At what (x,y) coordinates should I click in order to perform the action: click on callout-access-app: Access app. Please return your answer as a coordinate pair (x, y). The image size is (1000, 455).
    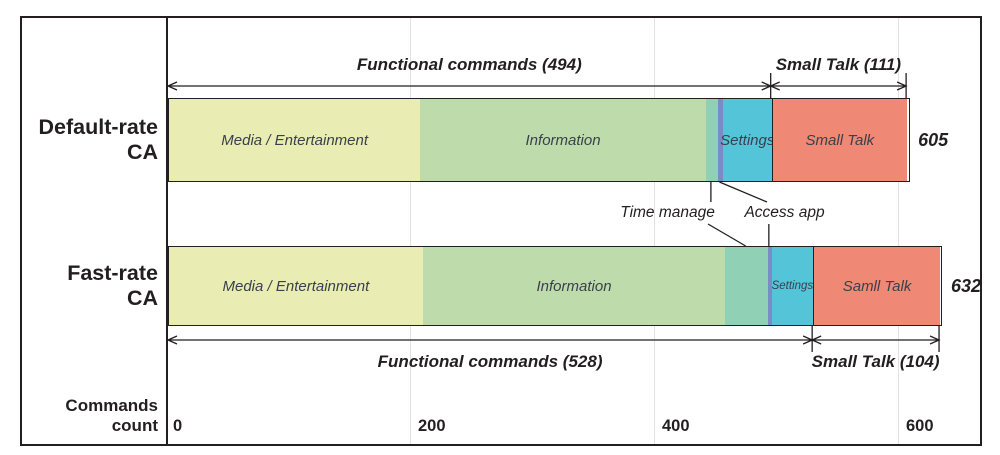
    Looking at the image, I should click on (784, 212).